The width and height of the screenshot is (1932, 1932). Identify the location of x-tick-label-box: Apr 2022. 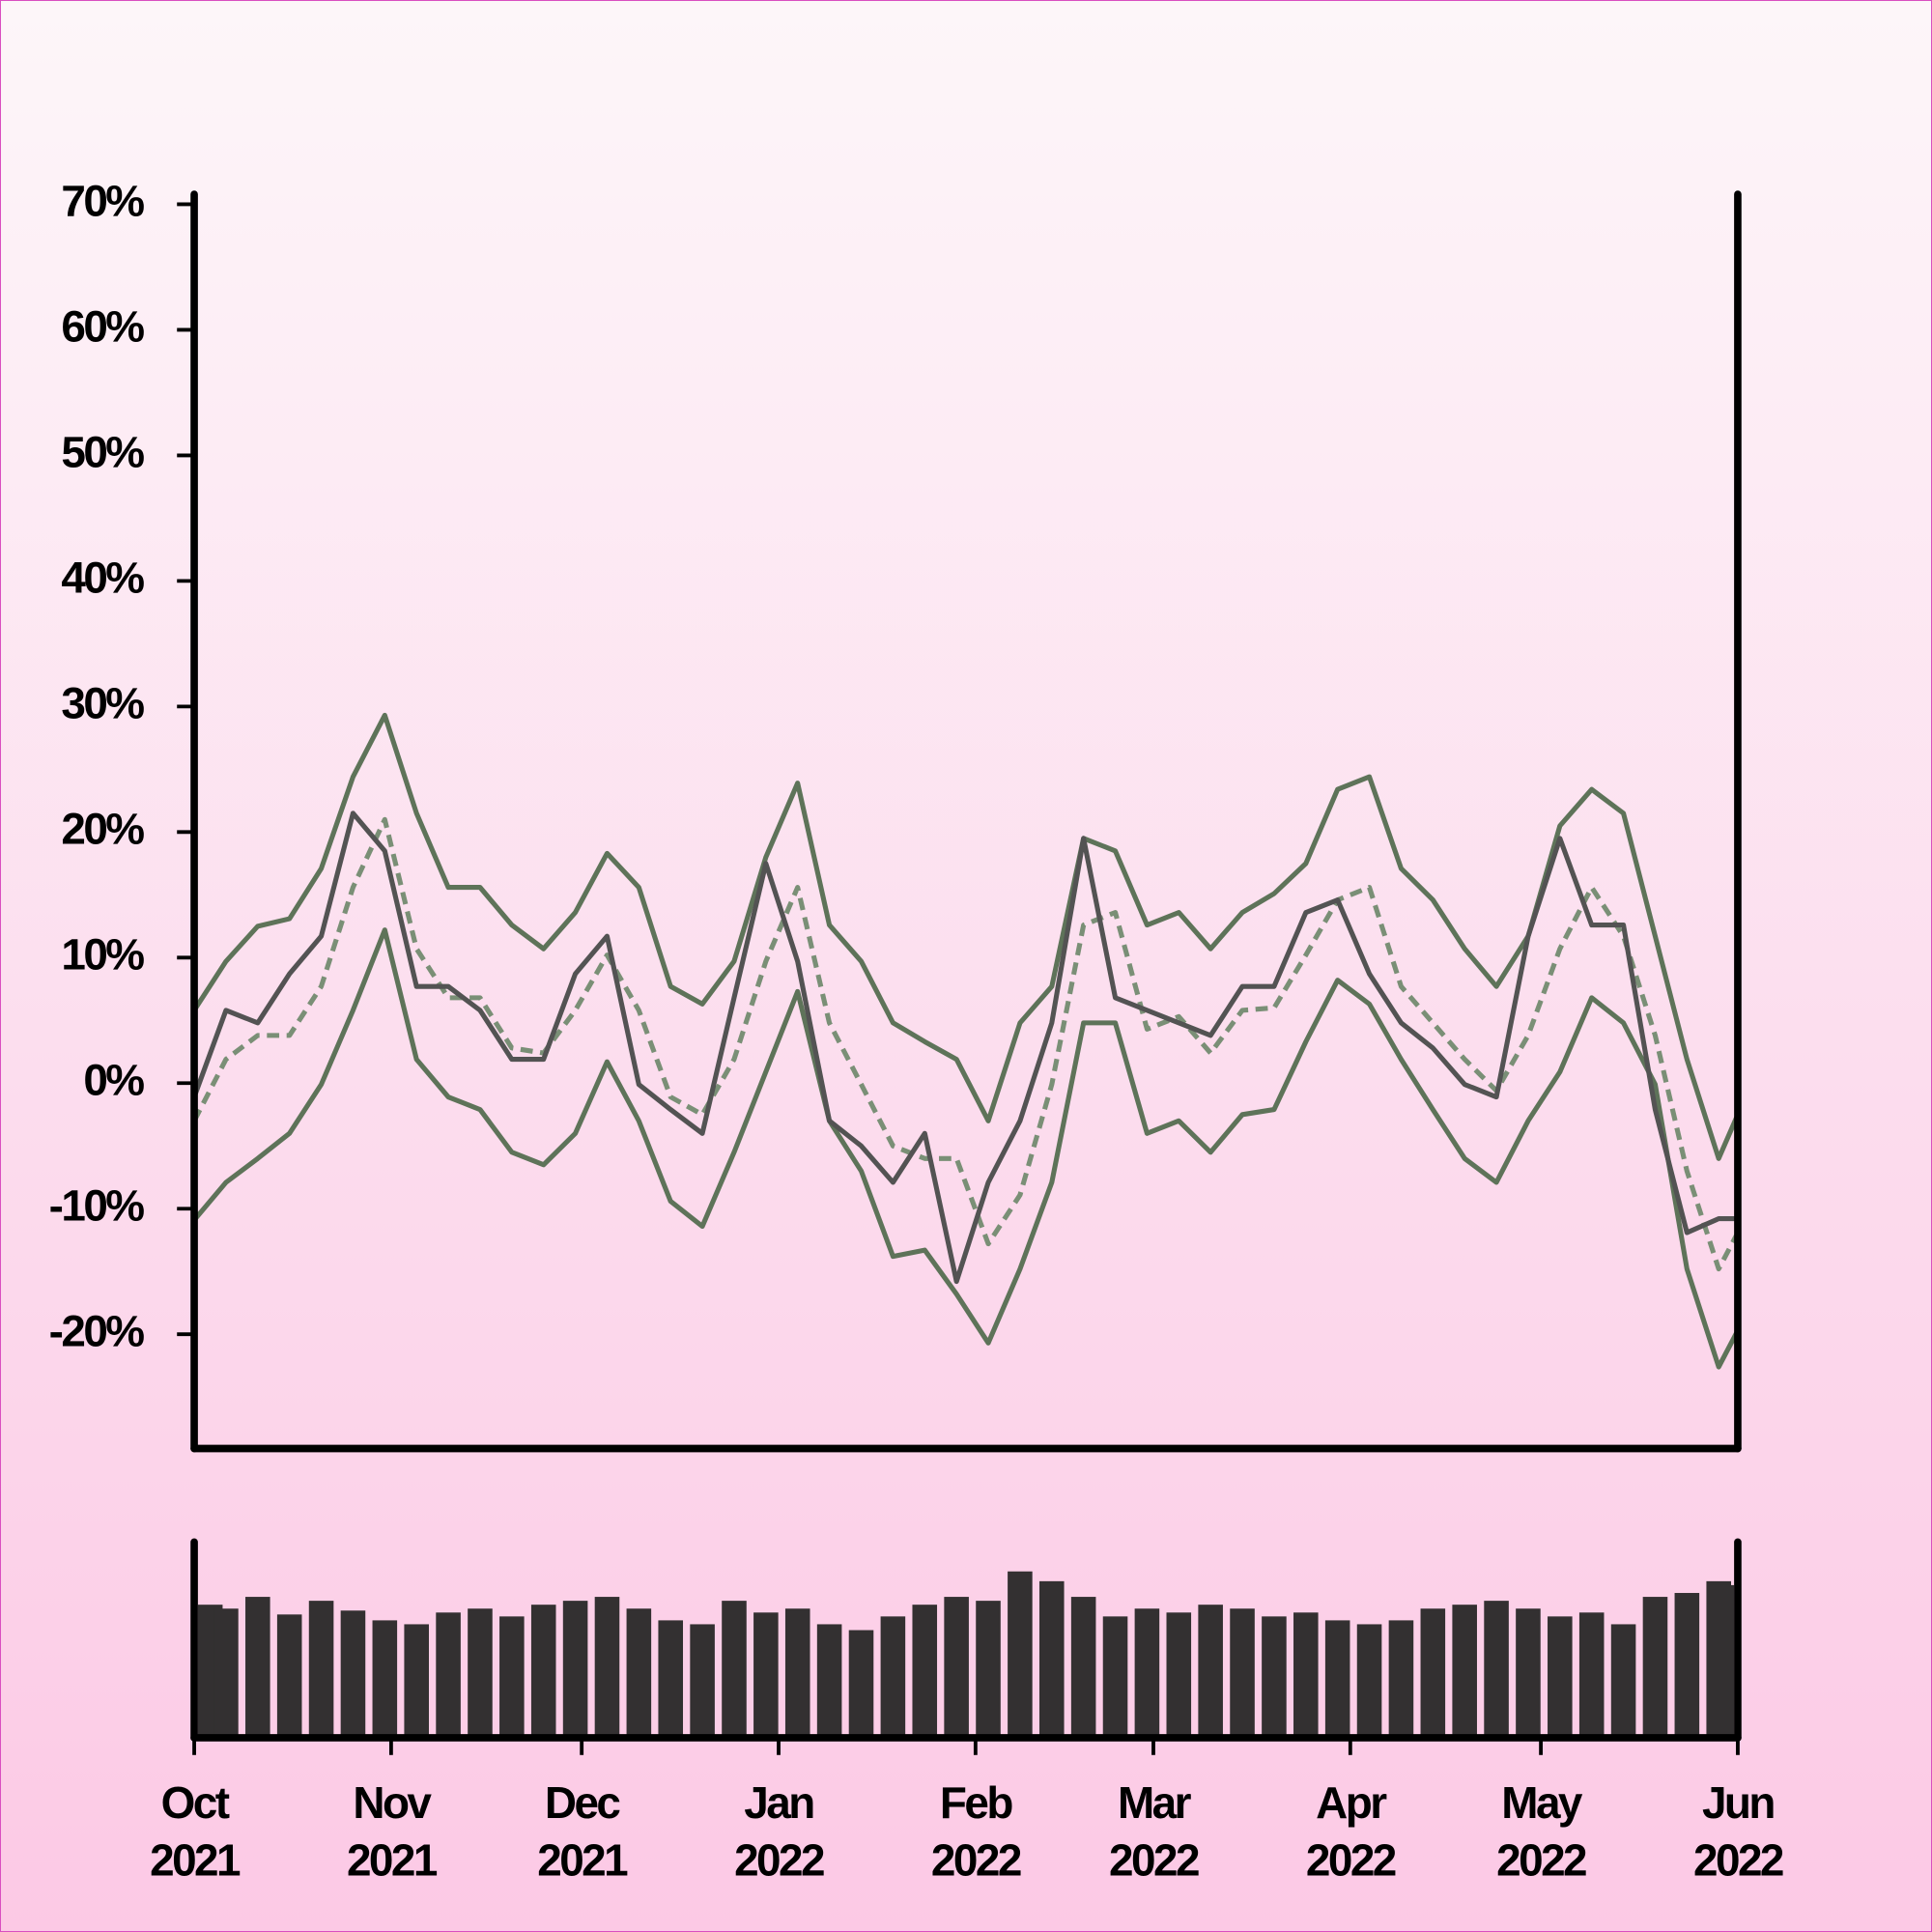
(1351, 1831).